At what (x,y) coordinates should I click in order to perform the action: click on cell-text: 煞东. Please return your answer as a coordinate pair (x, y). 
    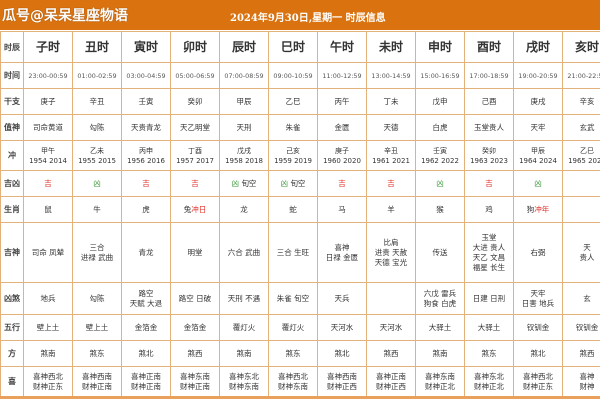
    Looking at the image, I should click on (97, 353).